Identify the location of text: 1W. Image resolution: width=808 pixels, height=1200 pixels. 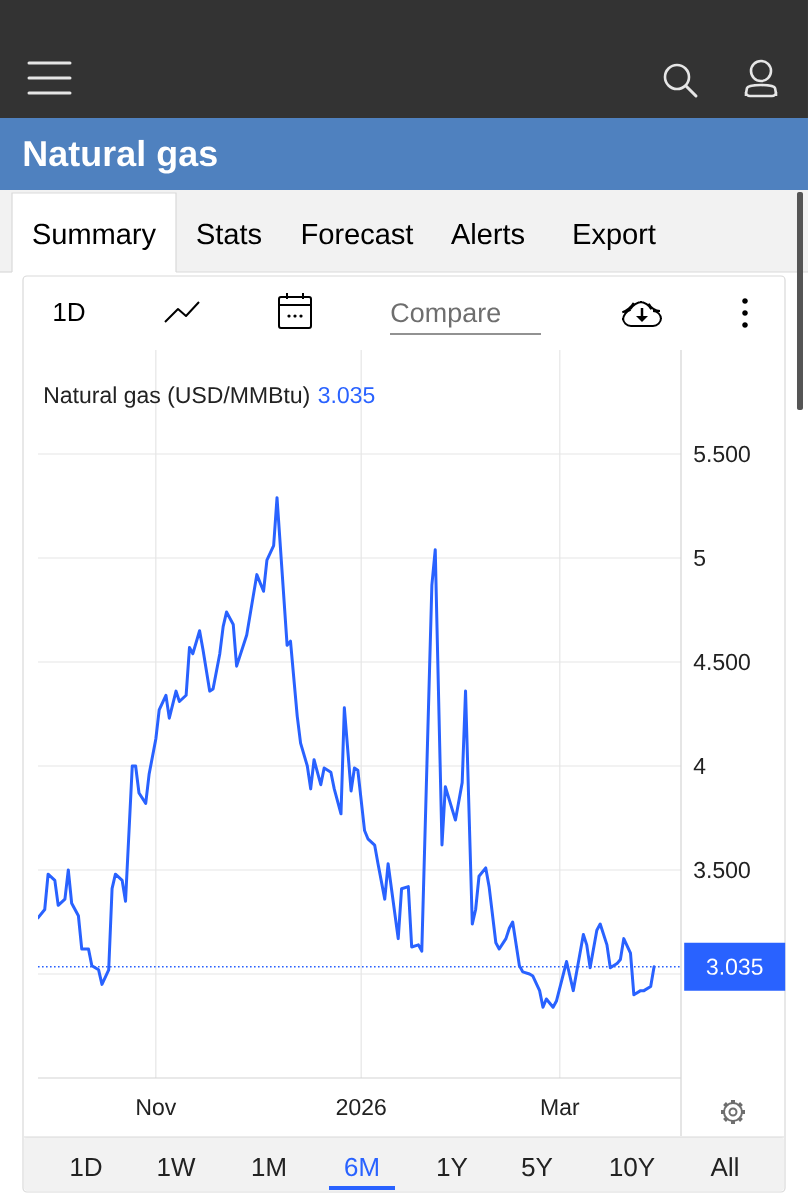
(177, 1167).